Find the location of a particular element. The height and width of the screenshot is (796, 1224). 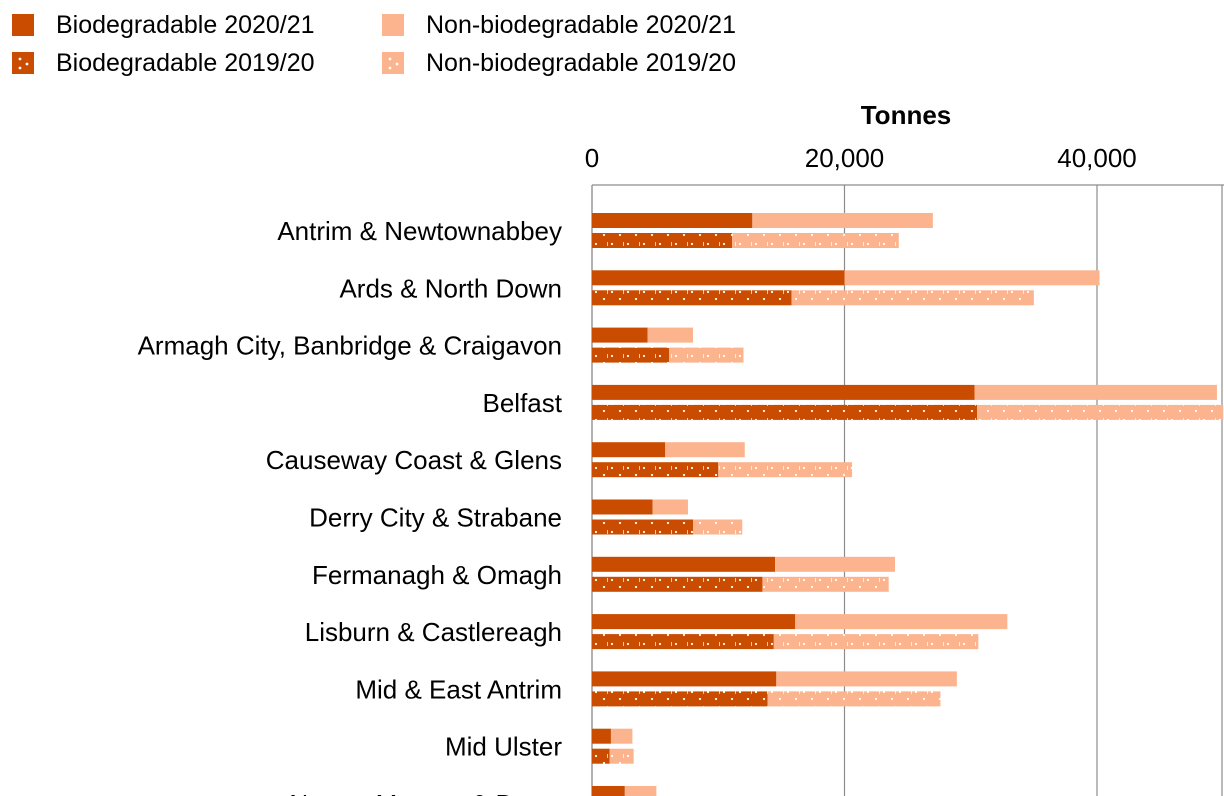

category-label: Derry City & Strabane is located at coordinates (435, 518).